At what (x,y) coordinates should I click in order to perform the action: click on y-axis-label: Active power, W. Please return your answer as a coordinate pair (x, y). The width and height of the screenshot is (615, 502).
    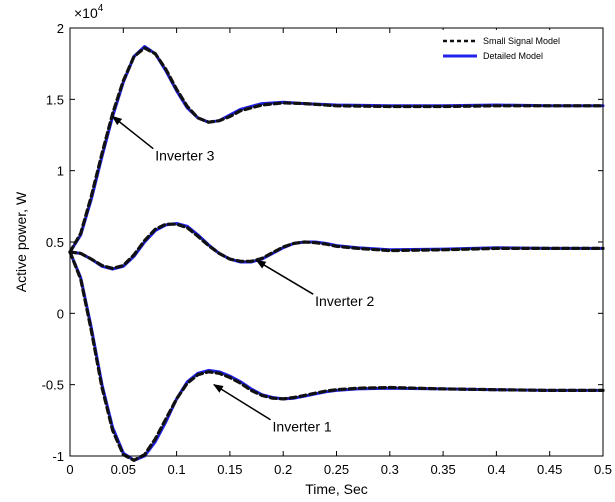
    Looking at the image, I should click on (21, 241).